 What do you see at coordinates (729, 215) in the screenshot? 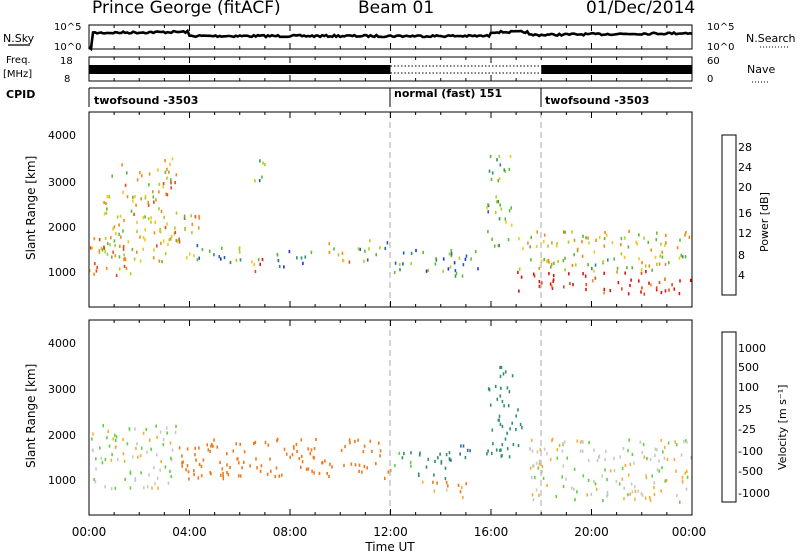
I see `power-colorbar-frame` at bounding box center [729, 215].